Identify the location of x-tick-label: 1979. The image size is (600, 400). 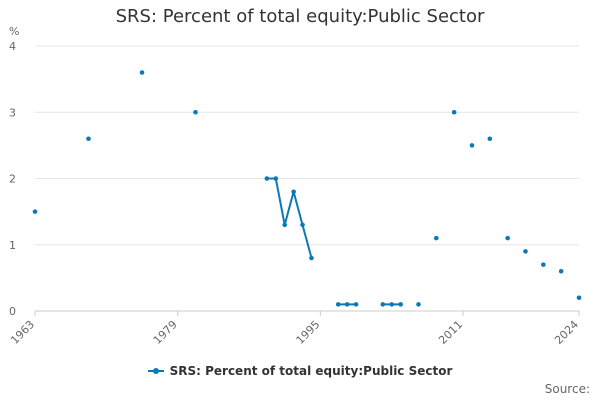
(165, 332).